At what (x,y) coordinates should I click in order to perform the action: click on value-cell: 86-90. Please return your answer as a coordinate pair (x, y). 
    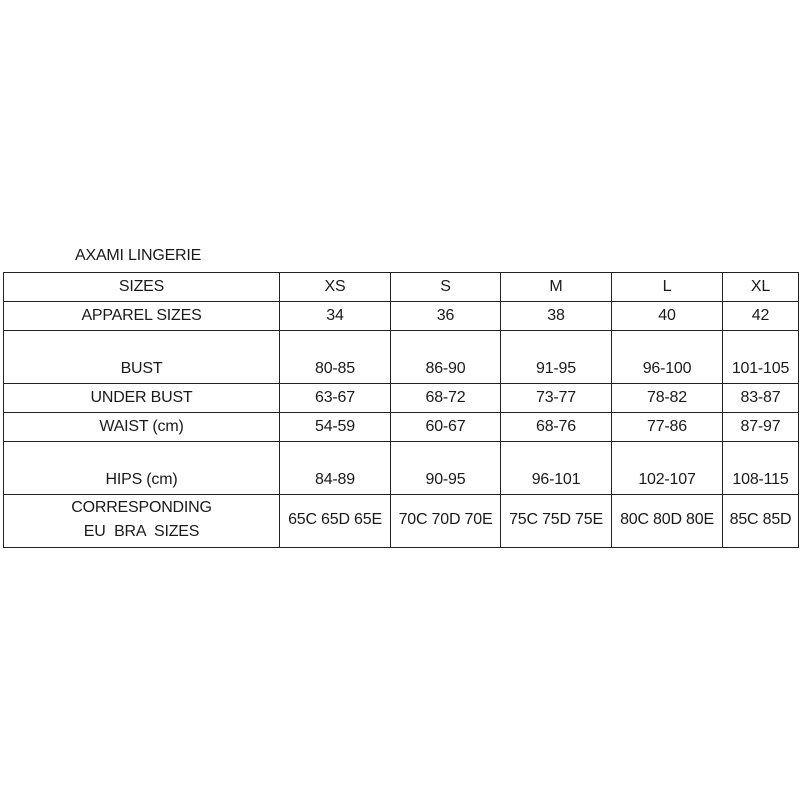
    Looking at the image, I should click on (445, 357).